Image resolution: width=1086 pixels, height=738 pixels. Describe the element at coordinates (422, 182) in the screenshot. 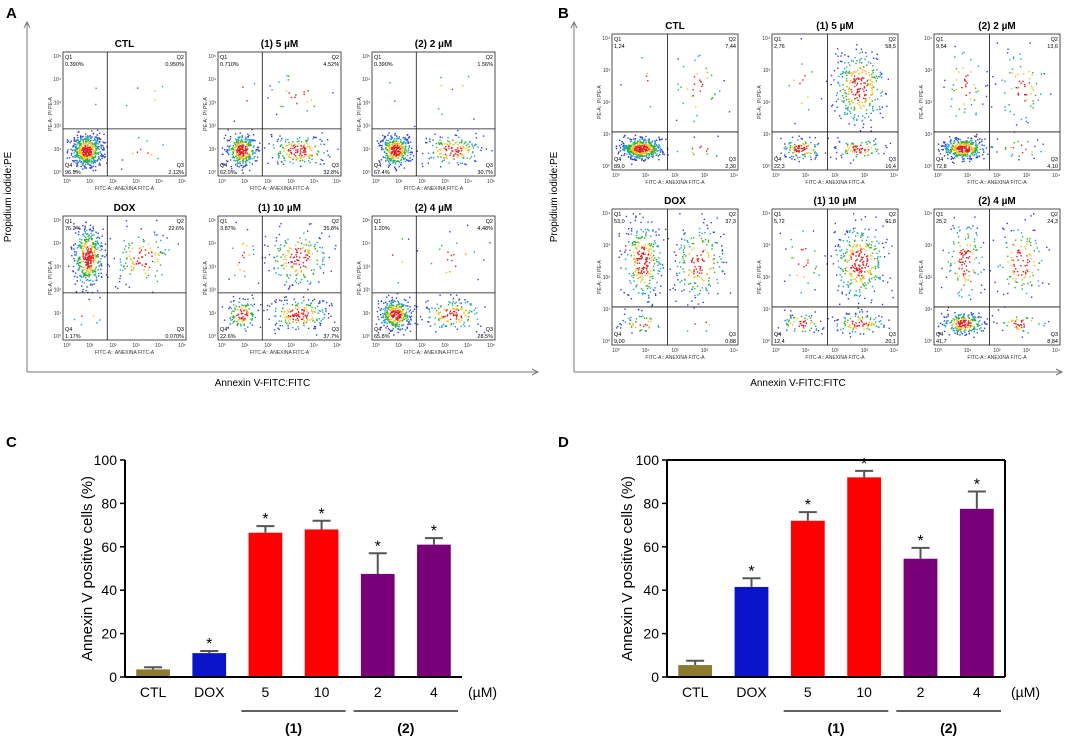

I see `x-tick-label: 10²` at that location.